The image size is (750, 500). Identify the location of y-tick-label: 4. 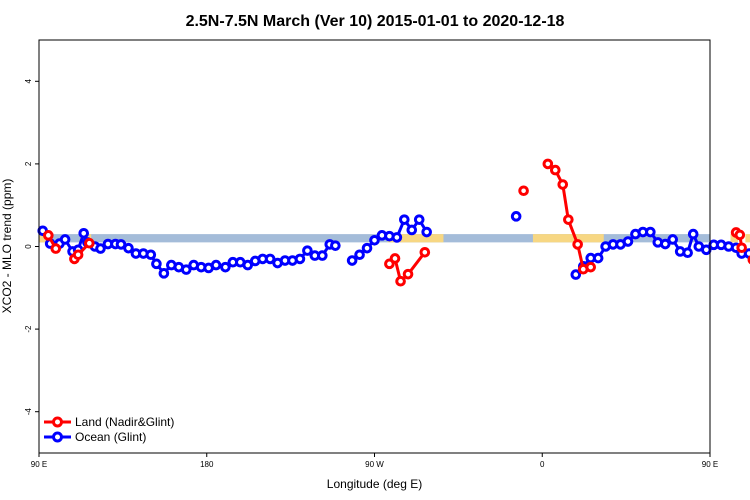
(28, 81).